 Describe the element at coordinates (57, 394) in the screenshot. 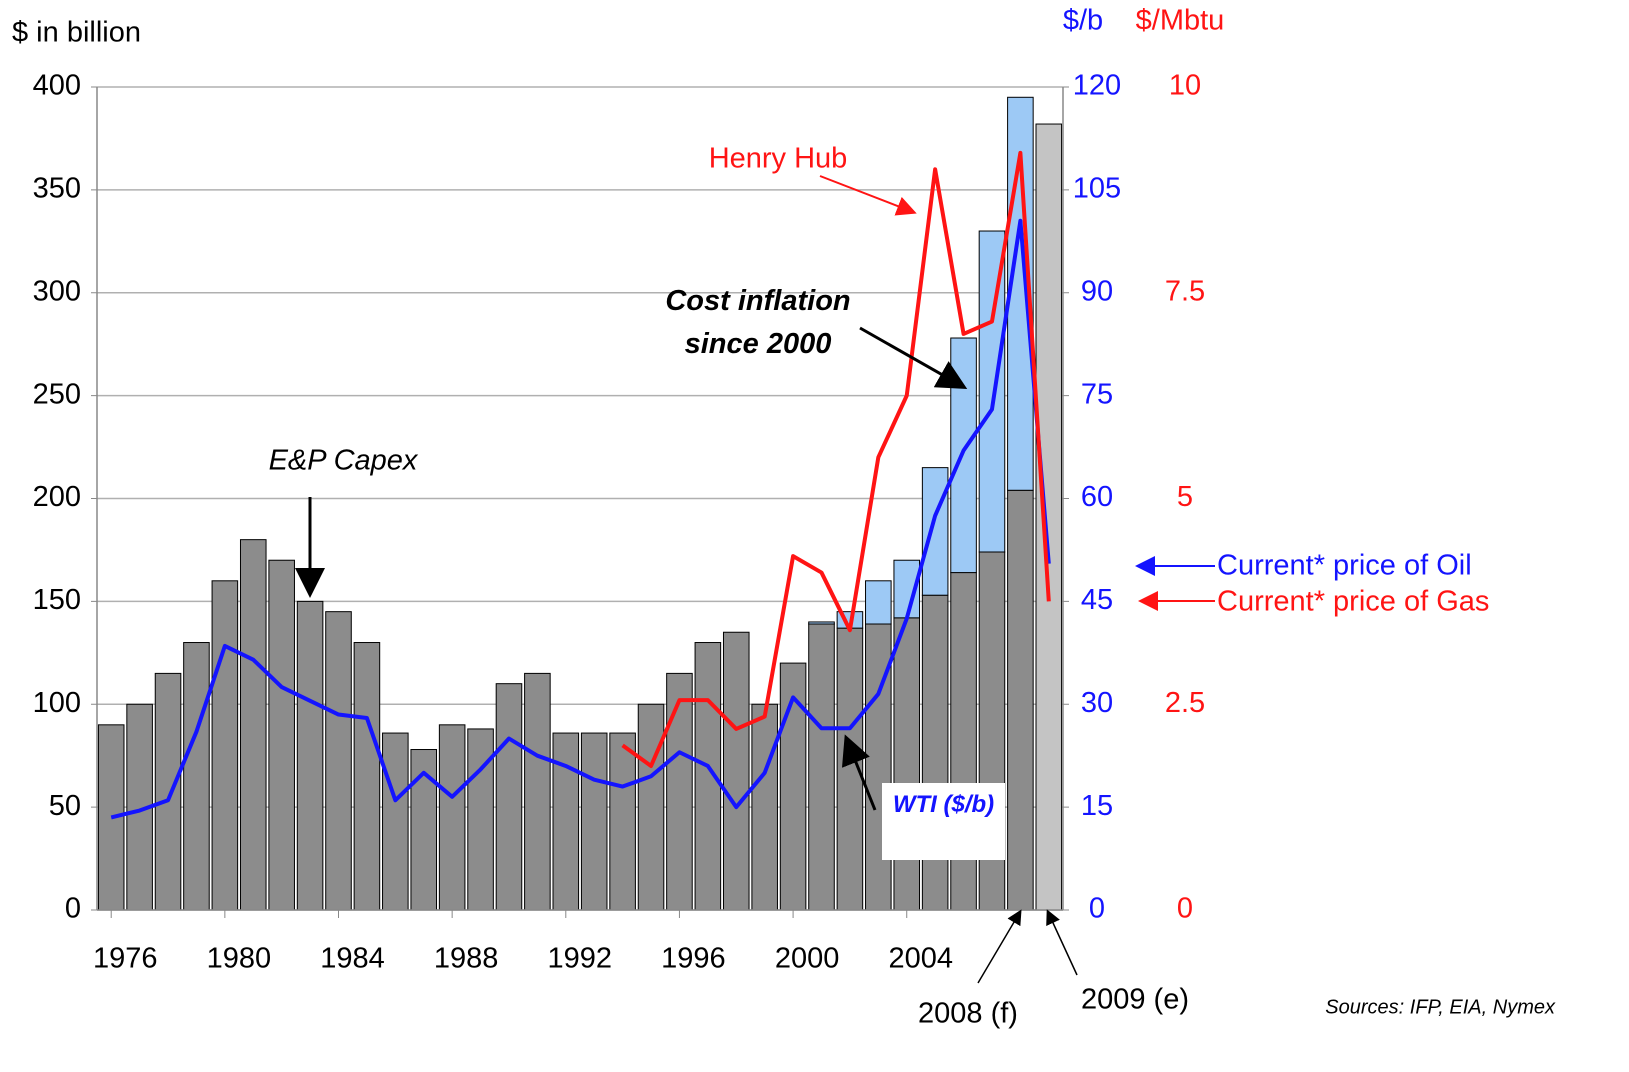

I see `y-tick-label: 250` at that location.